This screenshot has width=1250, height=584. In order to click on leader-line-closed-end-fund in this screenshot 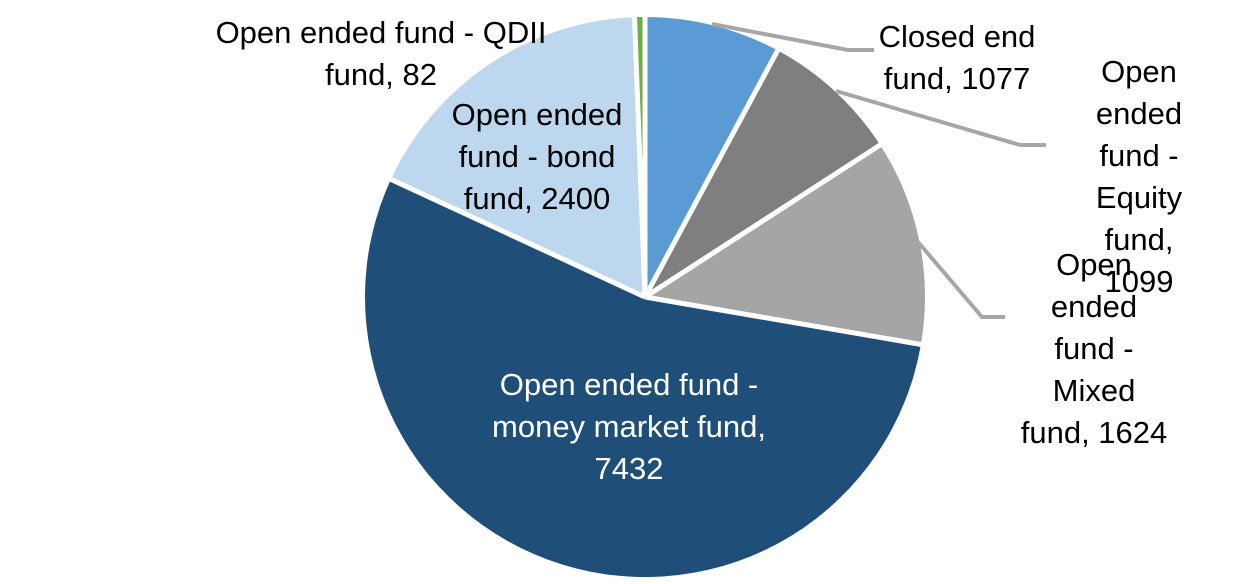, I will do `click(792, 37)`.